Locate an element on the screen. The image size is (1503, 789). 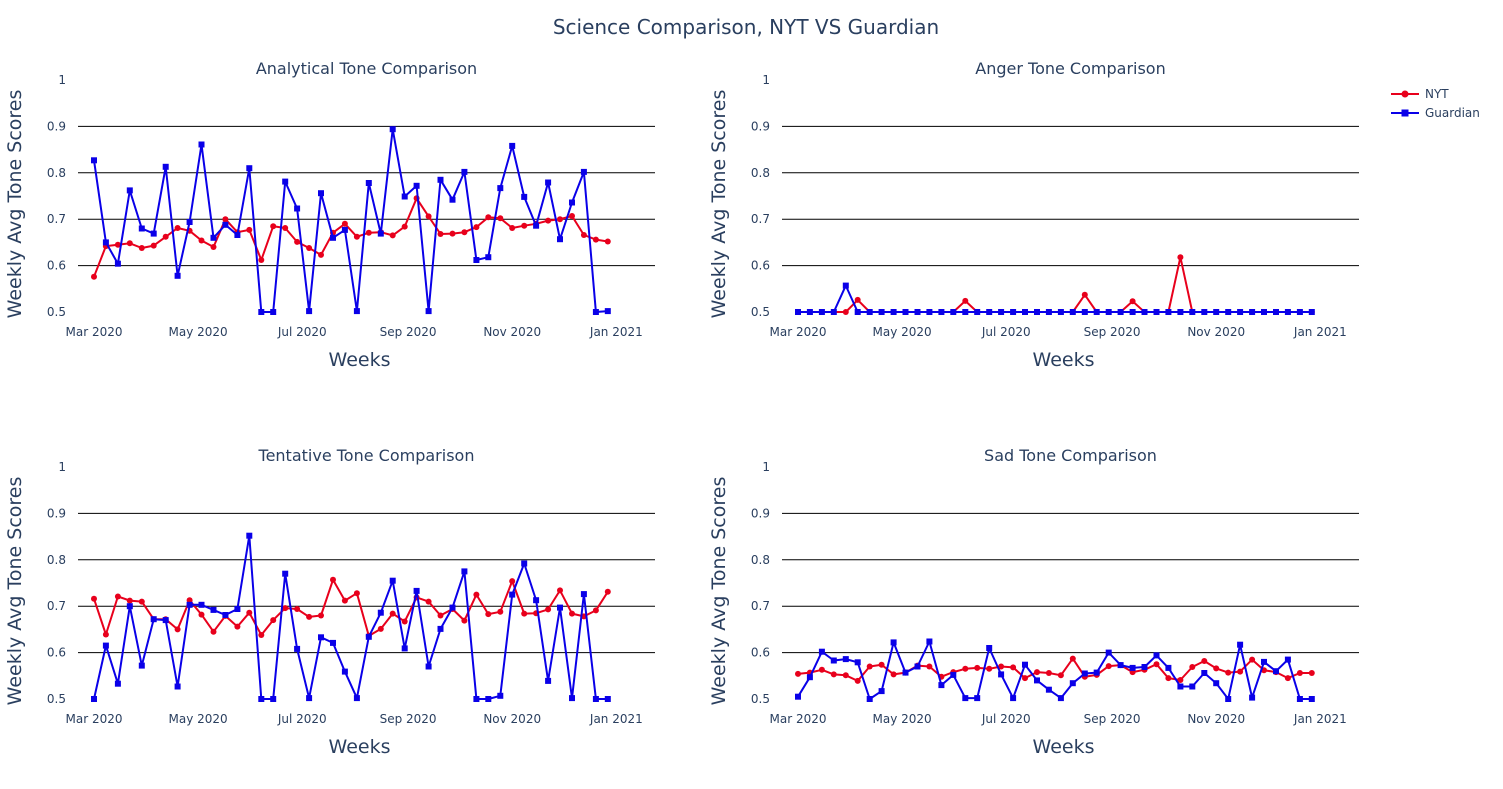
figure-title: Science Comparison, NYT VS Guardian is located at coordinates (746, 27).